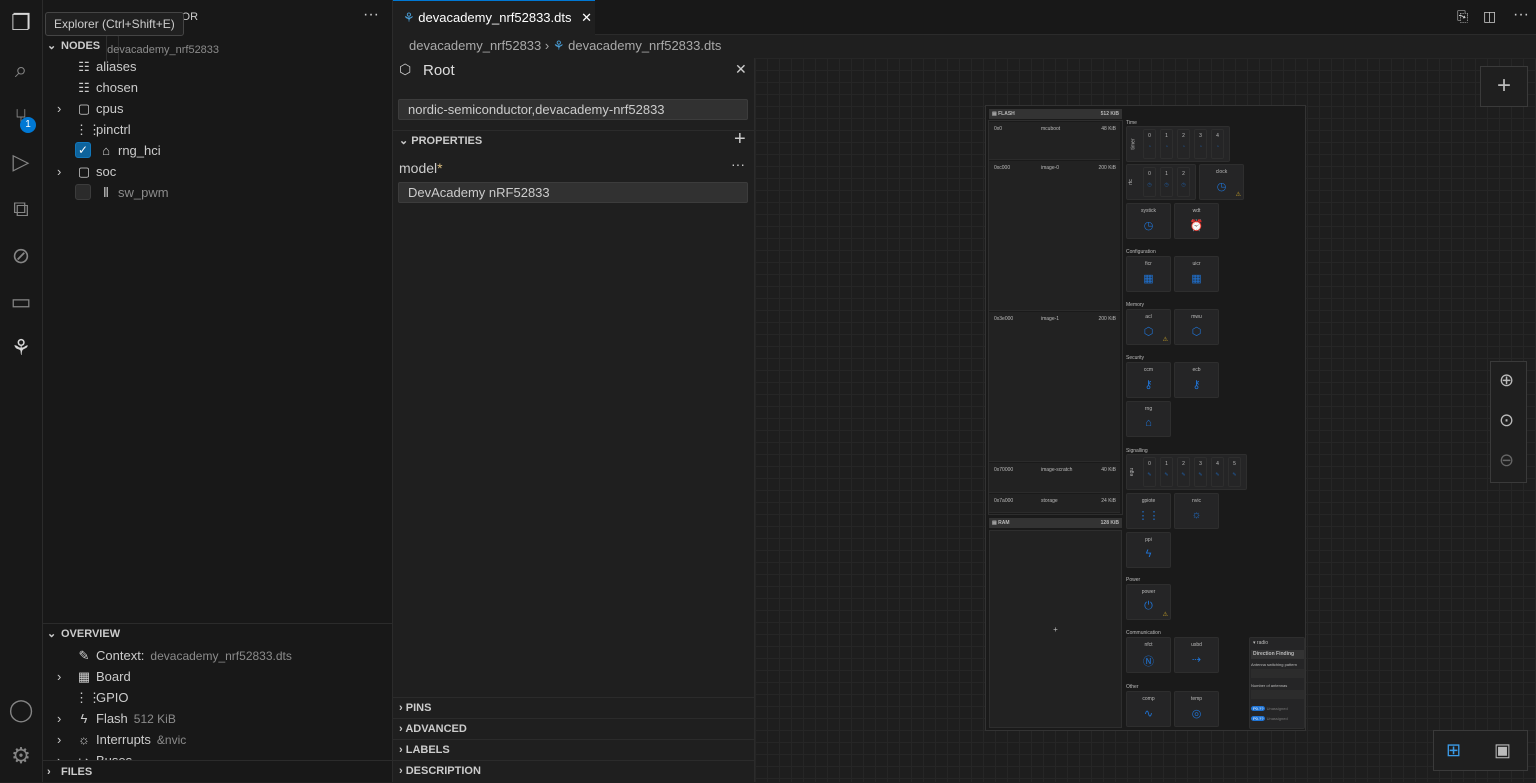 This screenshot has width=1536, height=783. I want to click on peripheral-card-nfct: nfct Ⓝ, so click(1148, 655).